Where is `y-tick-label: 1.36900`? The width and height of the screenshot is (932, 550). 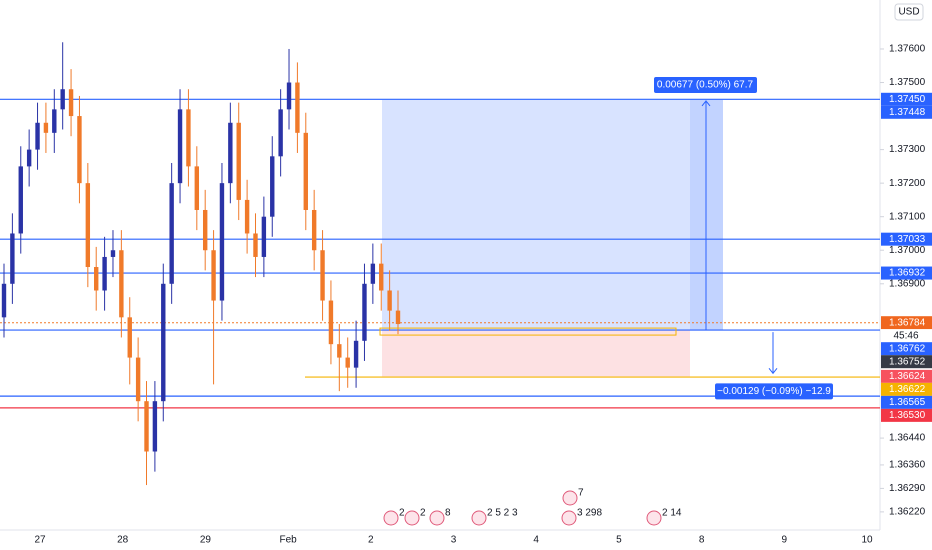 y-tick-label: 1.36900 is located at coordinates (907, 283).